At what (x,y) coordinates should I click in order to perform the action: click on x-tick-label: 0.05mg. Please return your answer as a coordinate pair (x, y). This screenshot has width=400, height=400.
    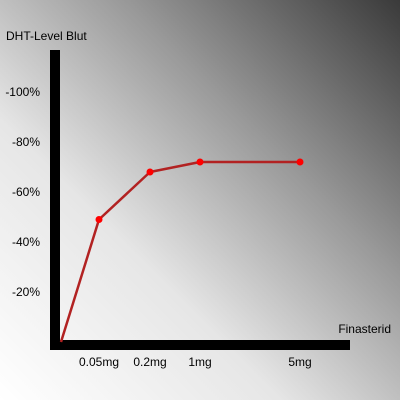
    Looking at the image, I should click on (99, 362).